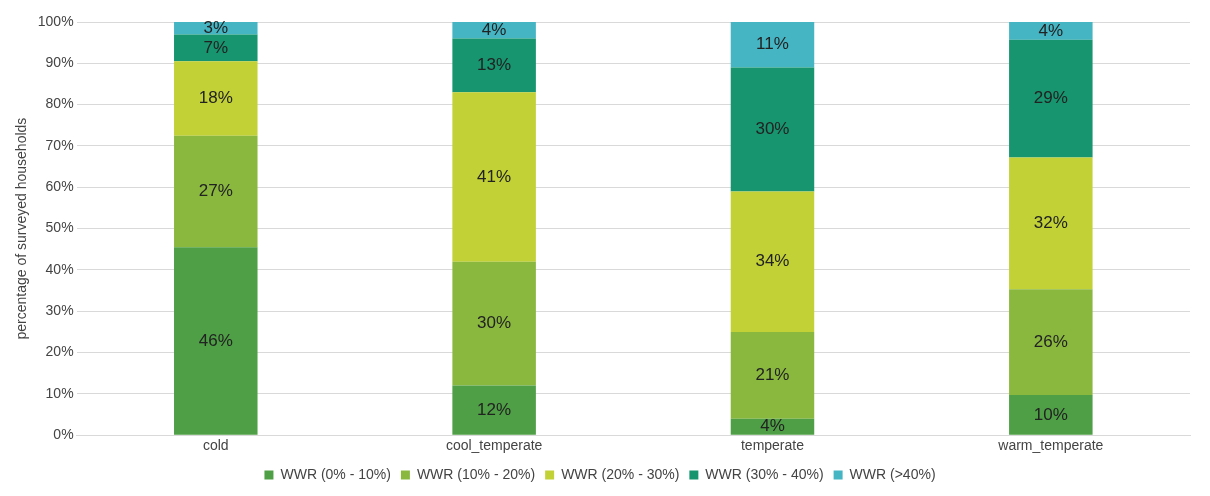 The width and height of the screenshot is (1210, 496). I want to click on data-label: 32%, so click(1050, 223).